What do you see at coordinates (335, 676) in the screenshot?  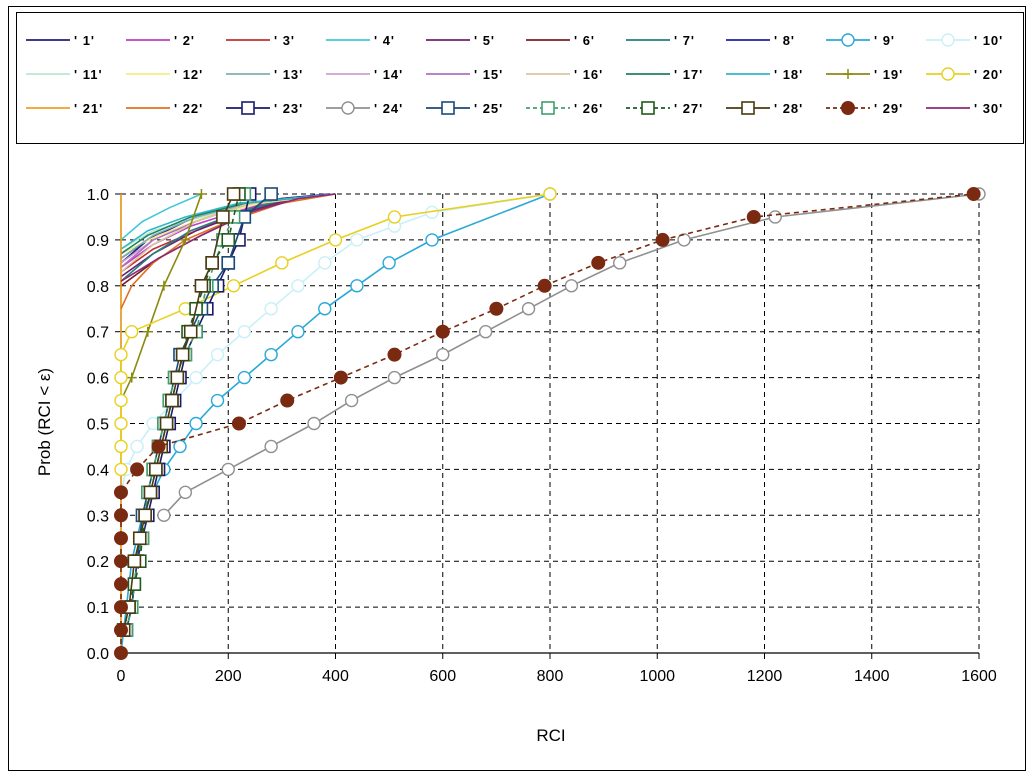 I see `x-tick-label: 400` at bounding box center [335, 676].